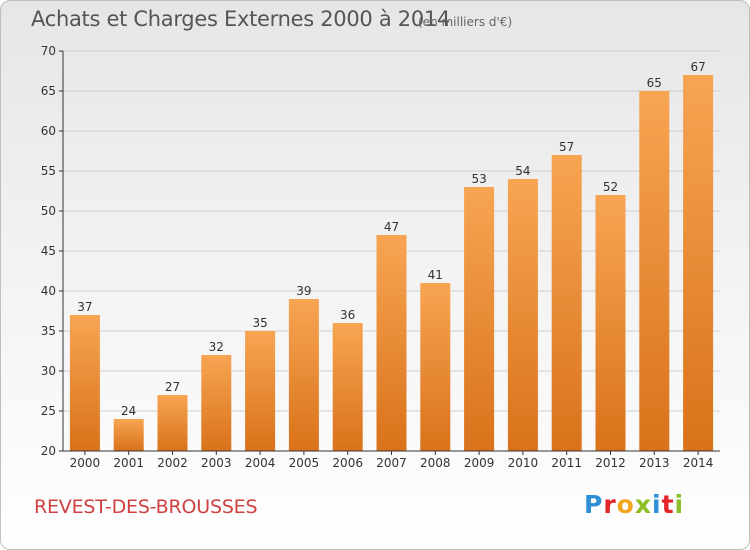 The image size is (750, 550). I want to click on logo-letter: r, so click(610, 504).